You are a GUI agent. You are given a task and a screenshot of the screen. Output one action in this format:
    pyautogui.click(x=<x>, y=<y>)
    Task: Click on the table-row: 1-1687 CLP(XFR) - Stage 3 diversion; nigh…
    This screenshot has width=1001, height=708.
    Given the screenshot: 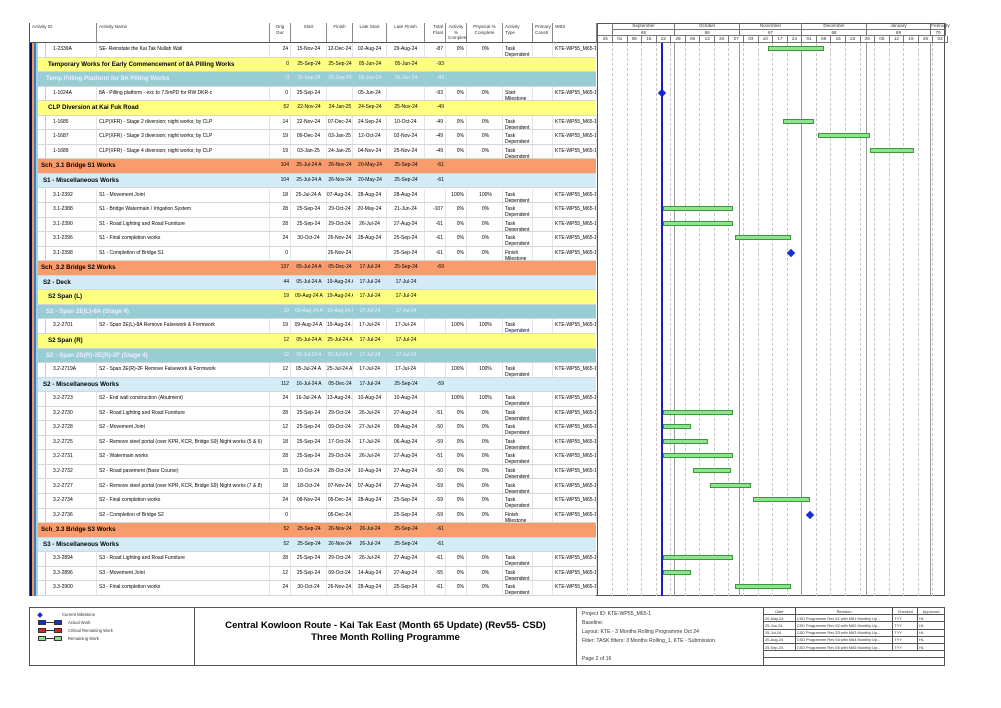 What is the action you would take?
    pyautogui.click(x=313, y=137)
    